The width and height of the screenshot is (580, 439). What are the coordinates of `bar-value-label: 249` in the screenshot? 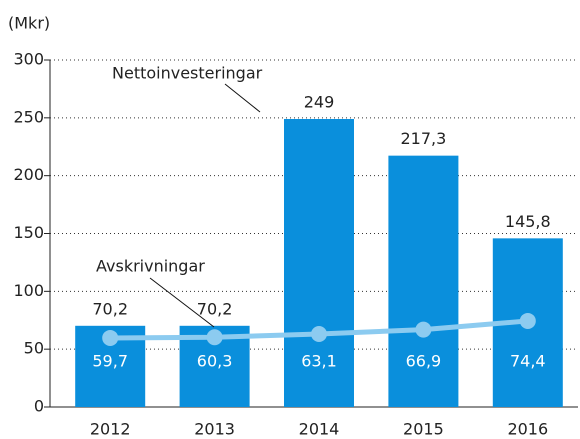 It's located at (319, 101).